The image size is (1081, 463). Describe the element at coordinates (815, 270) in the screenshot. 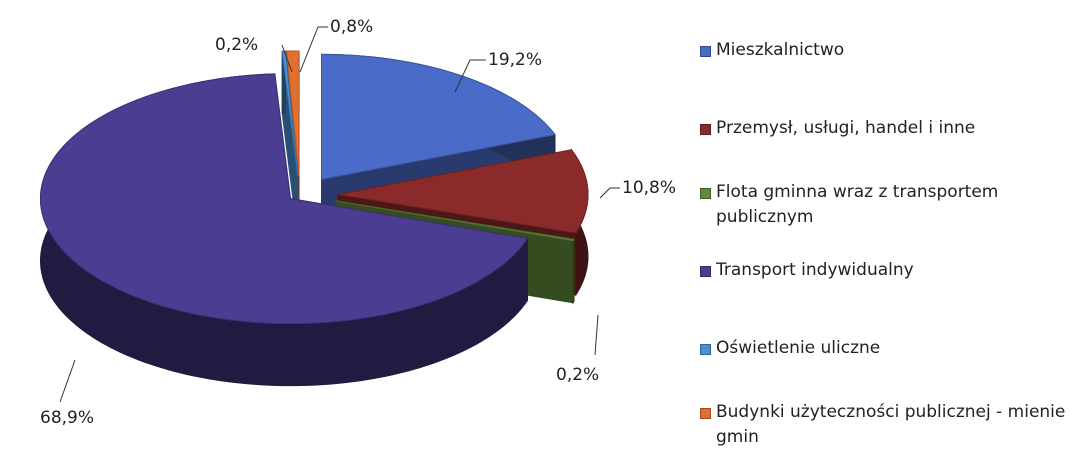

I see `legend-label: Transport indywidualny` at that location.